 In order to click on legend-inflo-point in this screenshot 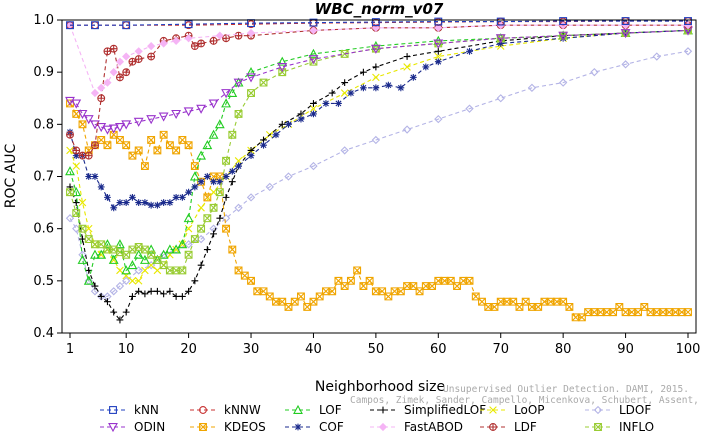, I will do `click(598, 427)`.